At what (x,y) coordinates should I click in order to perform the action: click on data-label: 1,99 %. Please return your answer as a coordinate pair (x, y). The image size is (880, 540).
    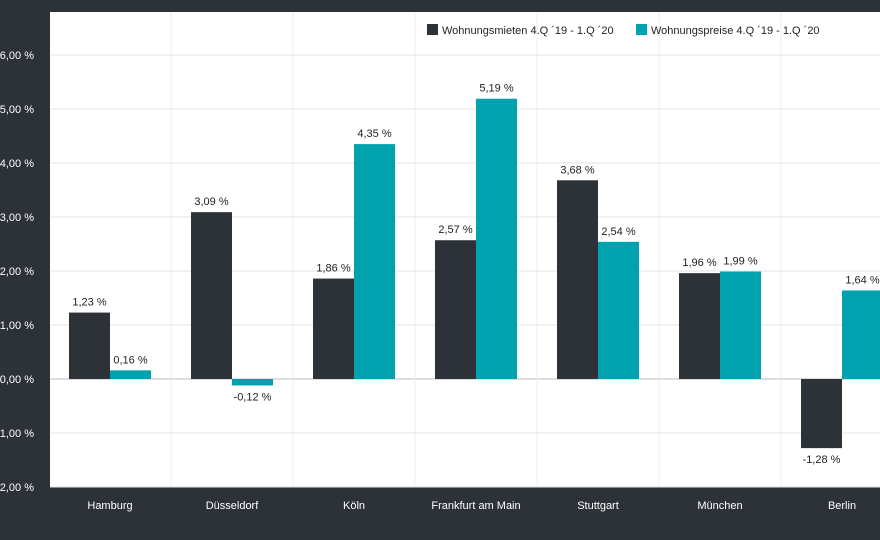
    Looking at the image, I should click on (740, 262).